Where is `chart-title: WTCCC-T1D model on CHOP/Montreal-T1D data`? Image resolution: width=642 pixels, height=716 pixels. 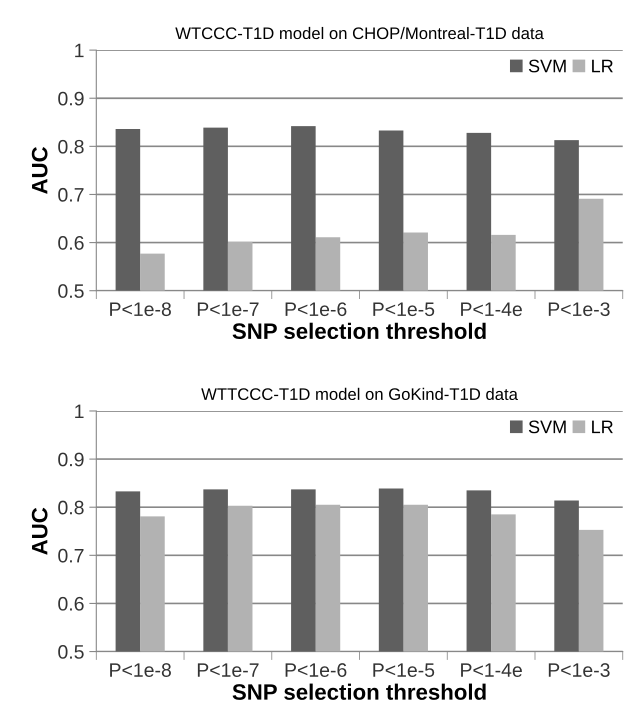 chart-title: WTCCC-T1D model on CHOP/Montreal-T1D data is located at coordinates (359, 33).